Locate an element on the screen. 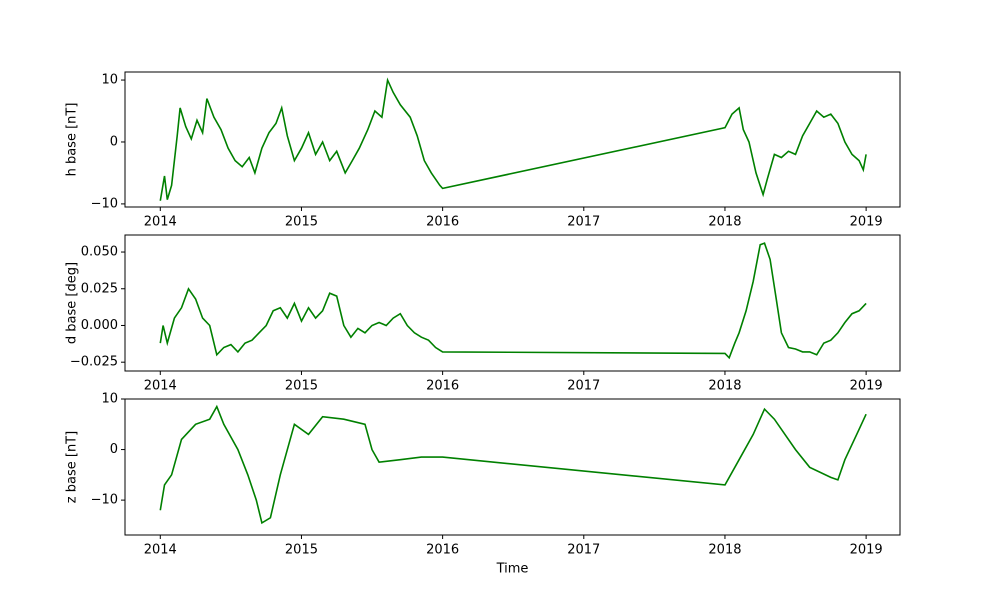 The height and width of the screenshot is (604, 1000). y-tick-label: 0.000 is located at coordinates (99, 325).